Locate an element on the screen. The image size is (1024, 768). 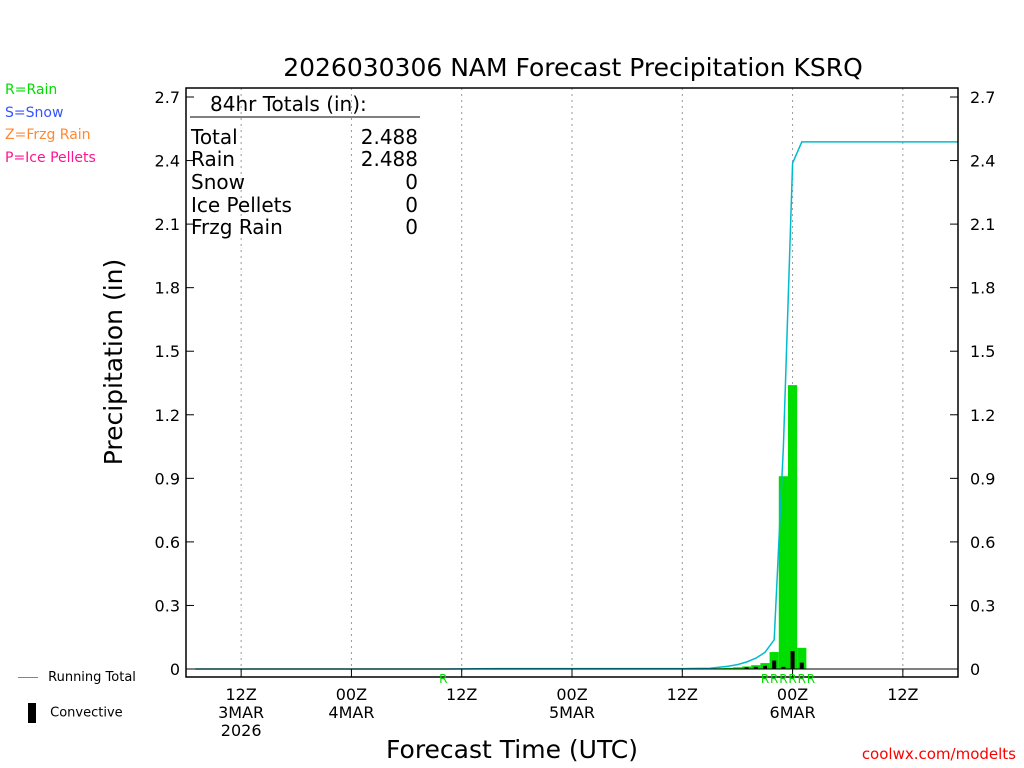
totals-frzg-value: 0 is located at coordinates (411, 227).